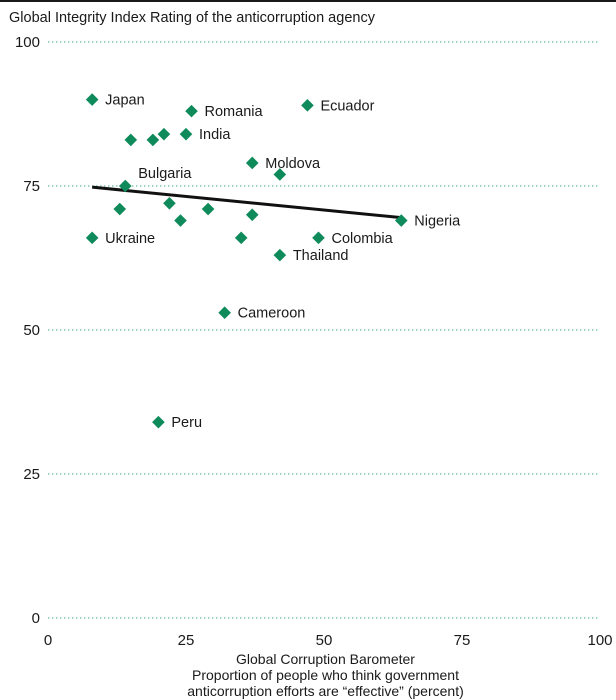 This screenshot has width=616, height=700. Describe the element at coordinates (462, 640) in the screenshot. I see `x-tick-label-75: 75` at that location.